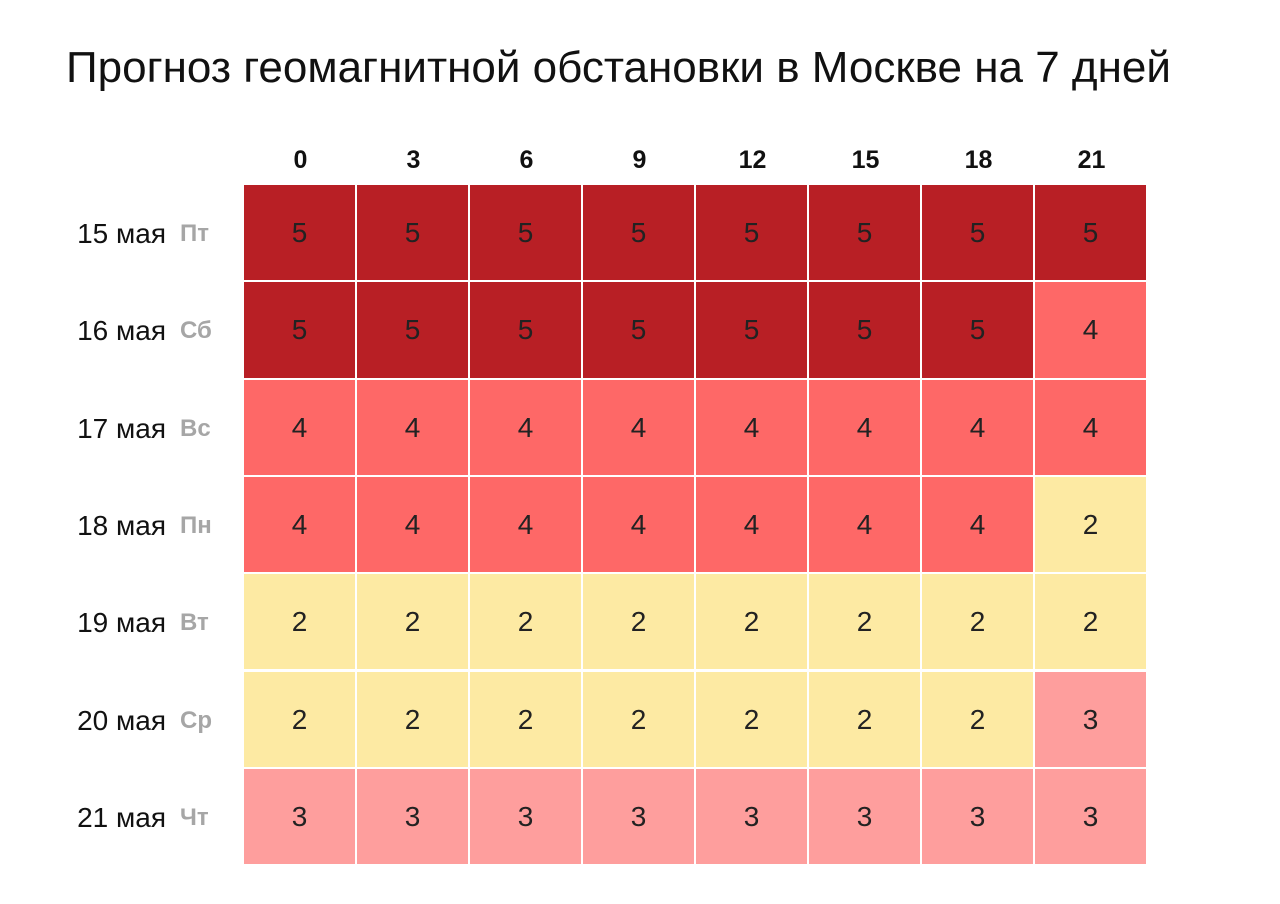 The image size is (1280, 904). I want to click on row-weekday-label: Сб, so click(196, 331).